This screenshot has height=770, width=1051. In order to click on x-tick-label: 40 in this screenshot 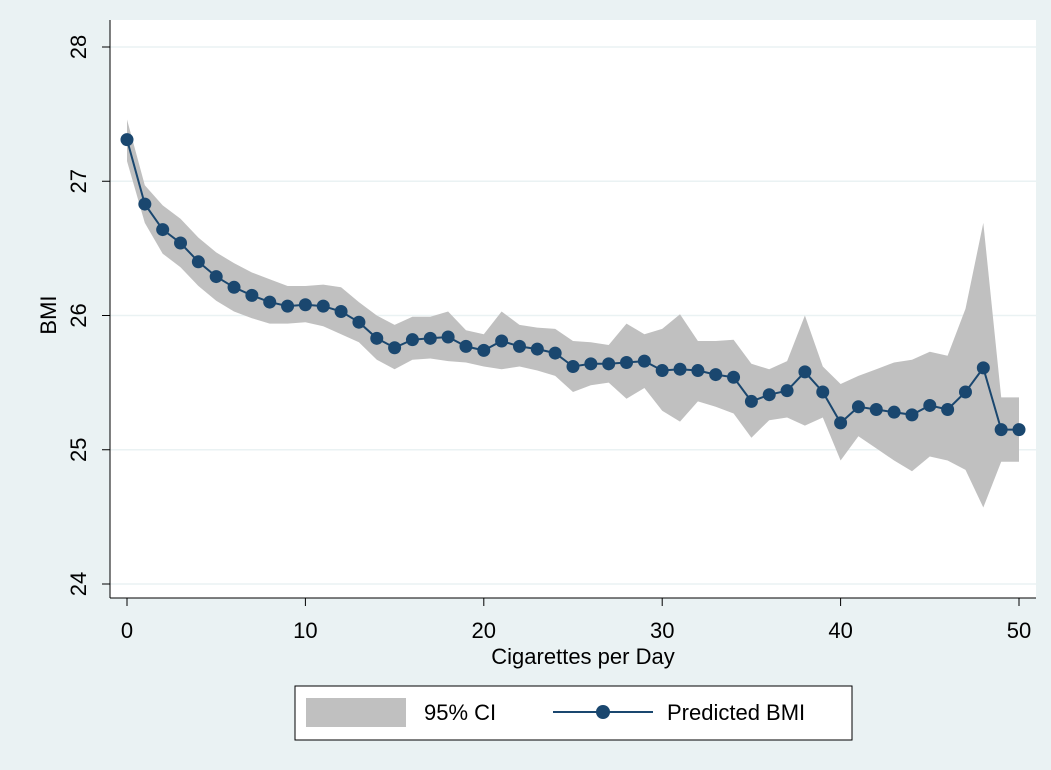, I will do `click(840, 630)`.